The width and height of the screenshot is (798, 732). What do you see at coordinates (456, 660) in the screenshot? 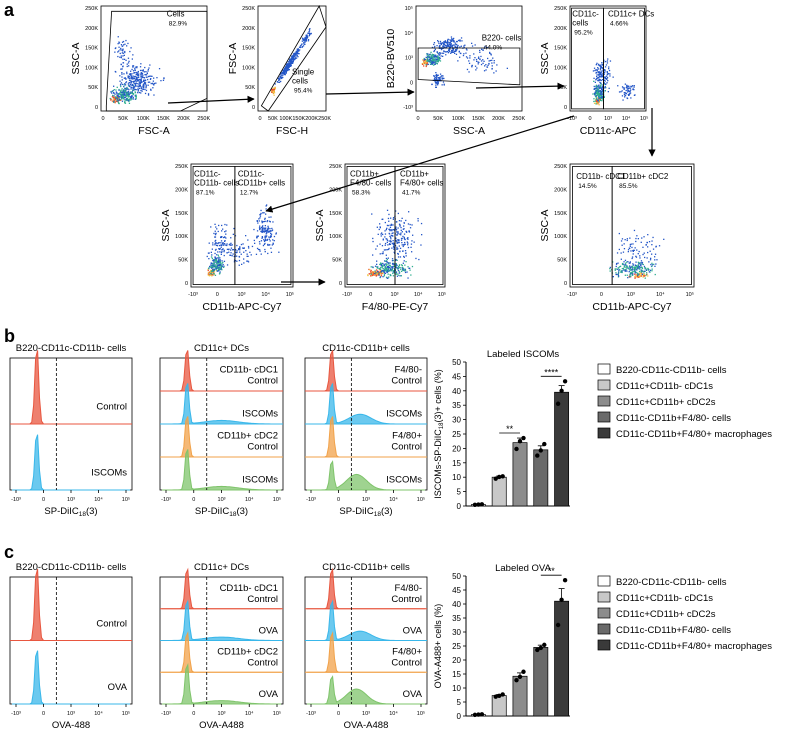
I see `y-tick-label: 20` at bounding box center [456, 660].